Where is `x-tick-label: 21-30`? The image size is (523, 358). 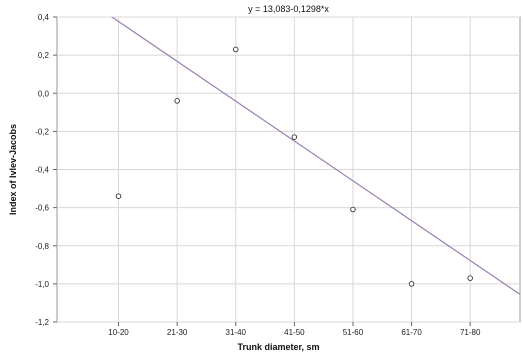 x-tick-label: 21-30 is located at coordinates (177, 332).